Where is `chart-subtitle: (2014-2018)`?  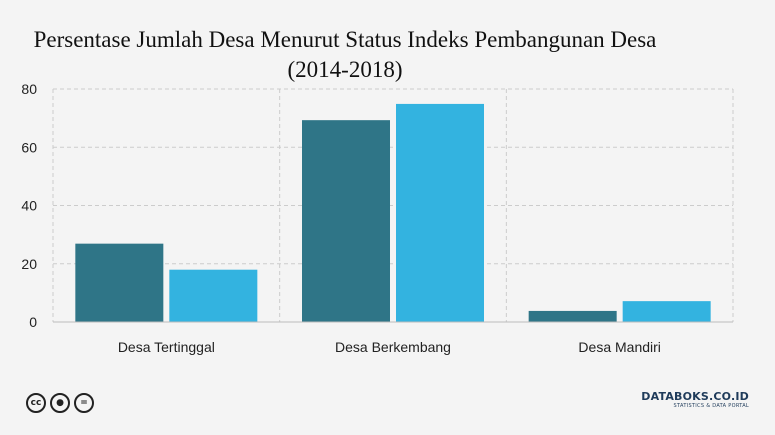 chart-subtitle: (2014-2018) is located at coordinates (345, 69).